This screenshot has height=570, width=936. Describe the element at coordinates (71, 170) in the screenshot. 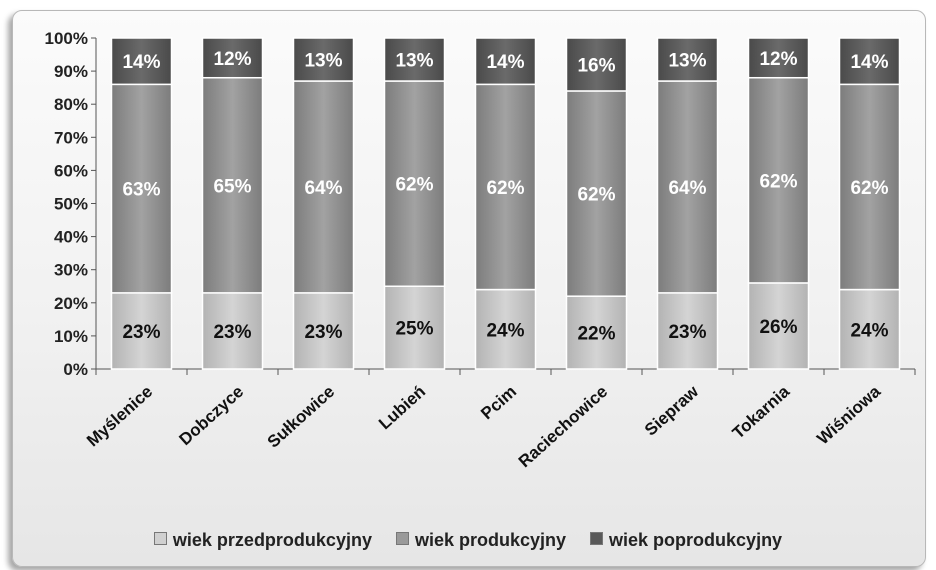

I see `y-tick-label: 60%` at that location.